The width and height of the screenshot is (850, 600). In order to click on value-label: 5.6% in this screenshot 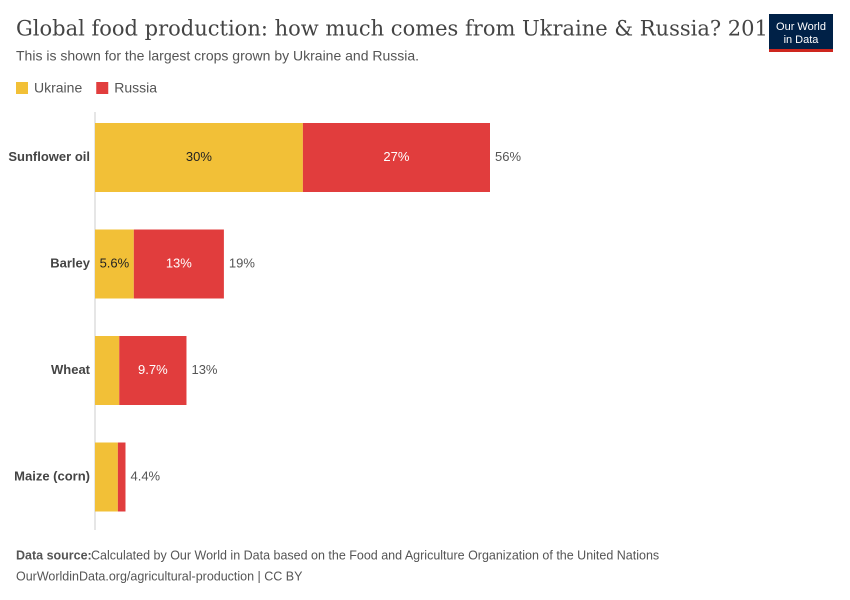, I will do `click(115, 262)`.